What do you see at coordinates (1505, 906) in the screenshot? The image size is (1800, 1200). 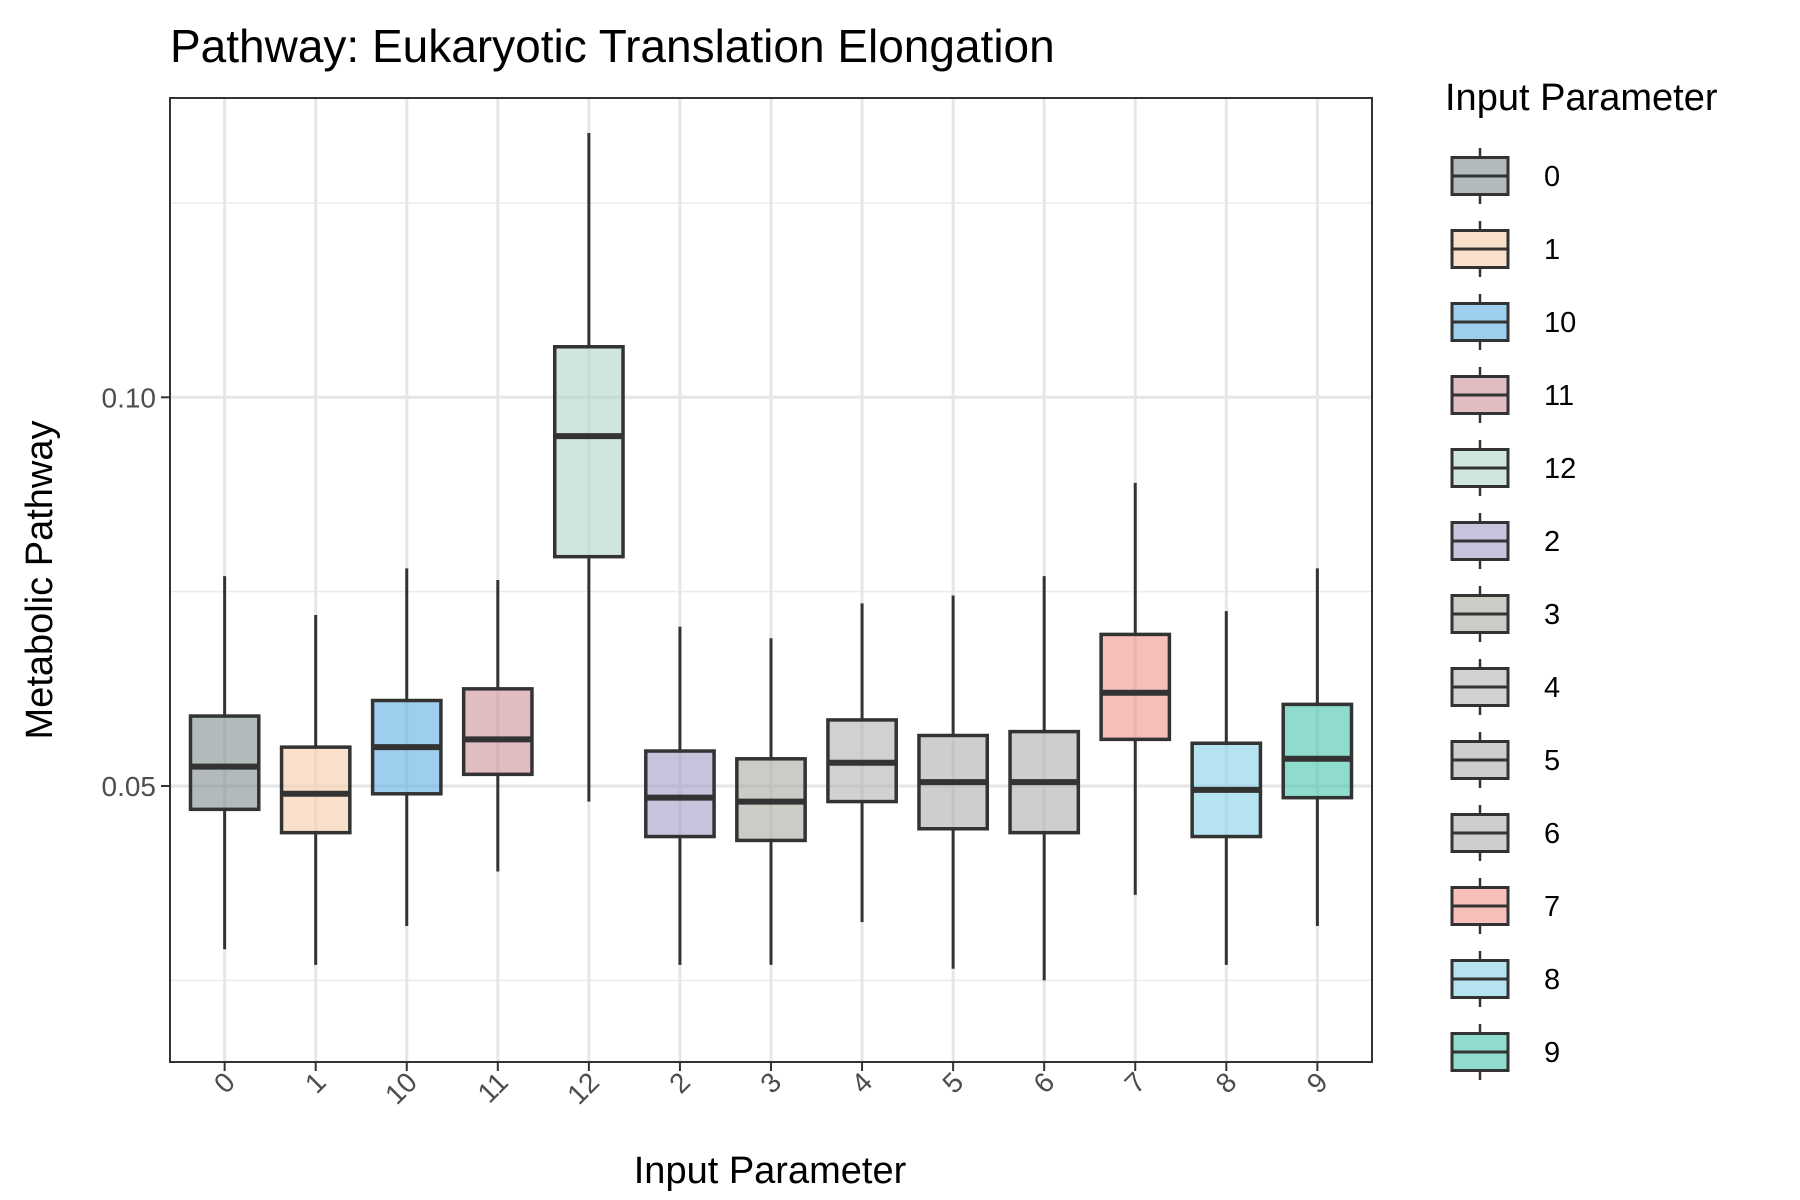 I see `legend-item-7: 7` at bounding box center [1505, 906].